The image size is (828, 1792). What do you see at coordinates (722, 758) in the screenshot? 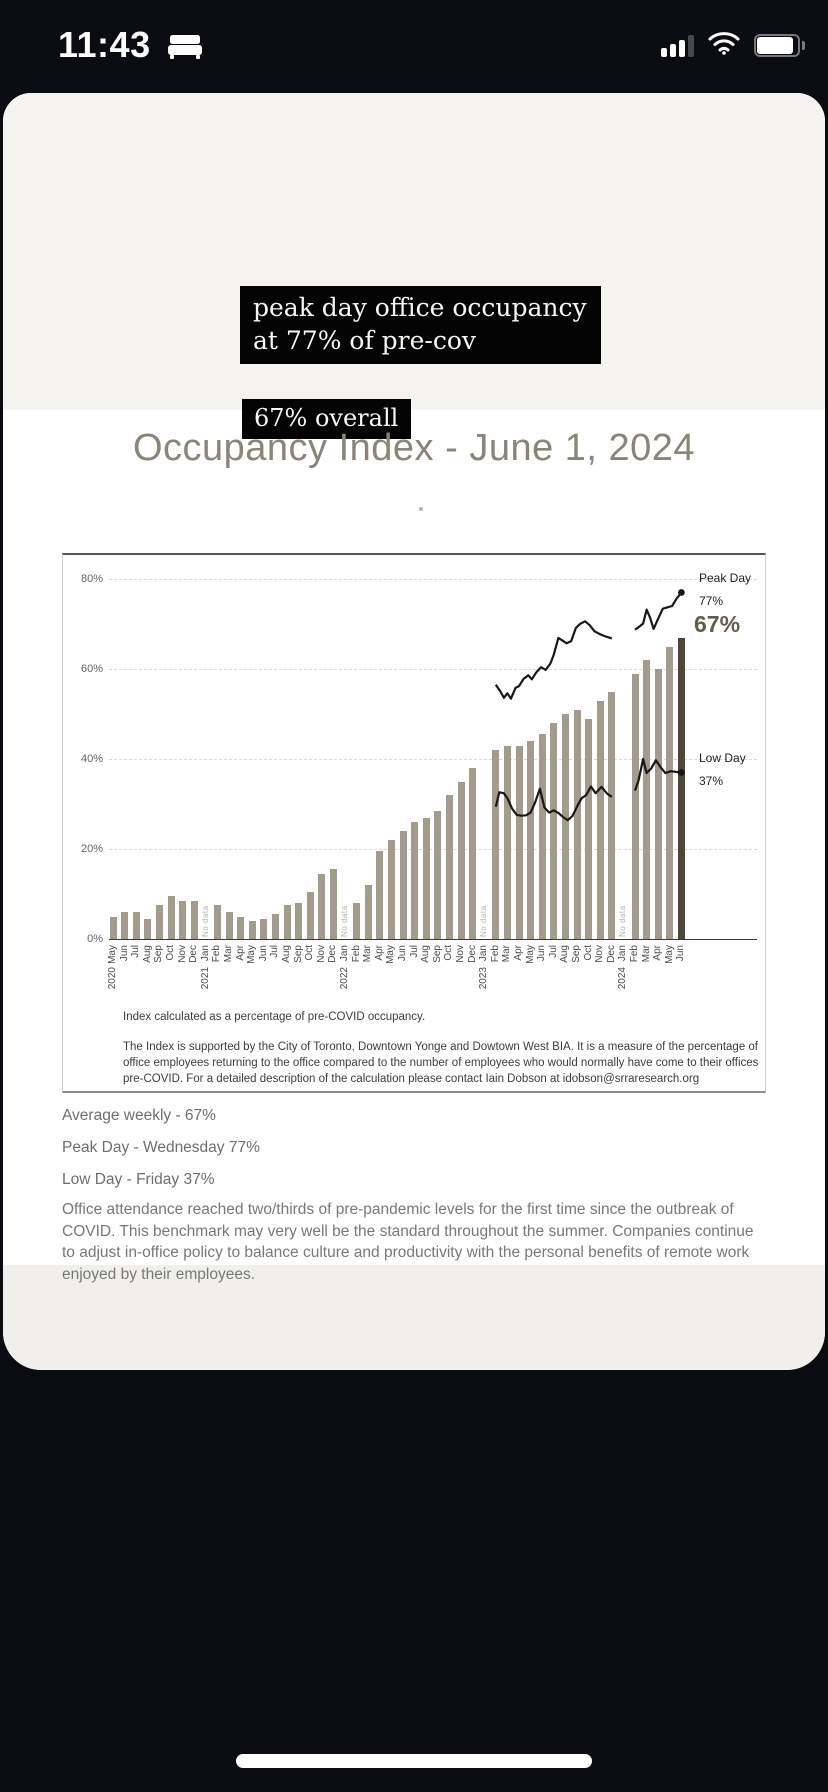
I see `low-day-label: Low Day` at bounding box center [722, 758].